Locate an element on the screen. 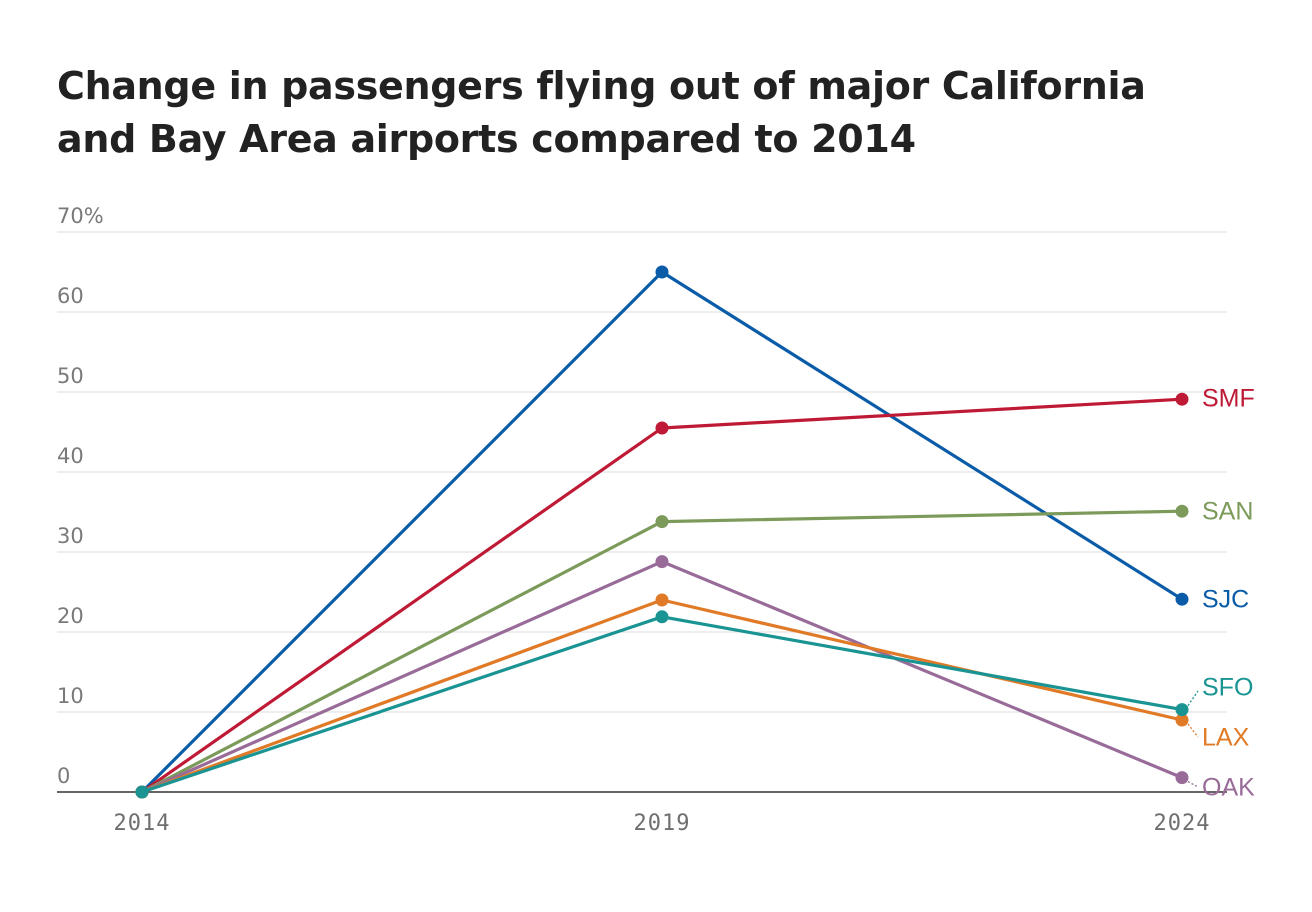  series-label-lax: LAX is located at coordinates (1226, 738).